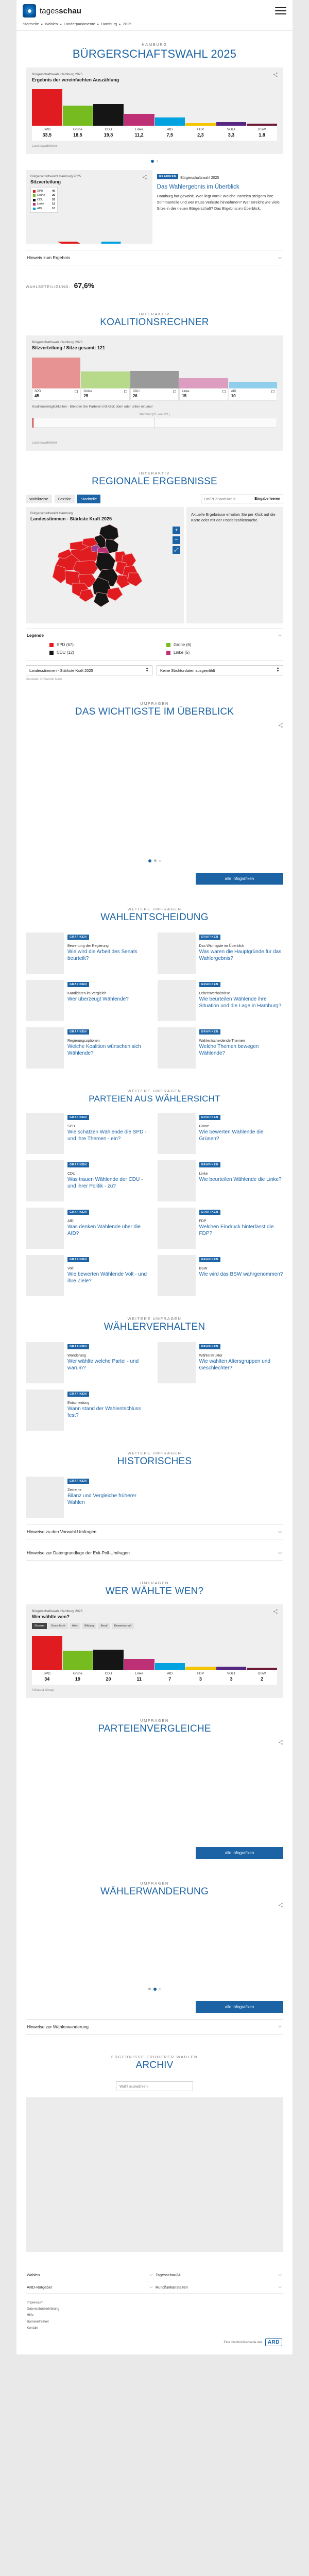  Describe the element at coordinates (241, 1275) in the screenshot. I see `teaser-title: Wie wird das BSW wahrgenommen?` at that location.